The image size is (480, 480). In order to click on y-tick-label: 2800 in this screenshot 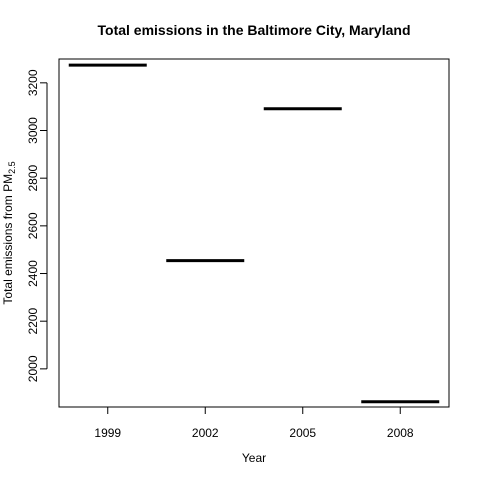, I will do `click(33, 178)`.